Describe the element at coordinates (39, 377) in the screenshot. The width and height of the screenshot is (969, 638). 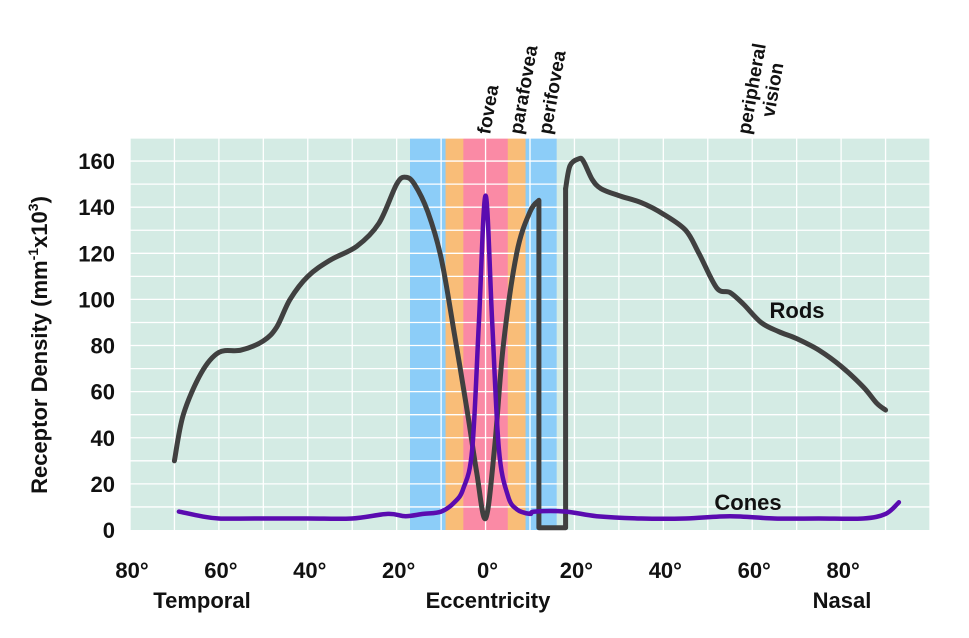
I see `y-axis-label-prefix: Receptor Density (mm` at that location.